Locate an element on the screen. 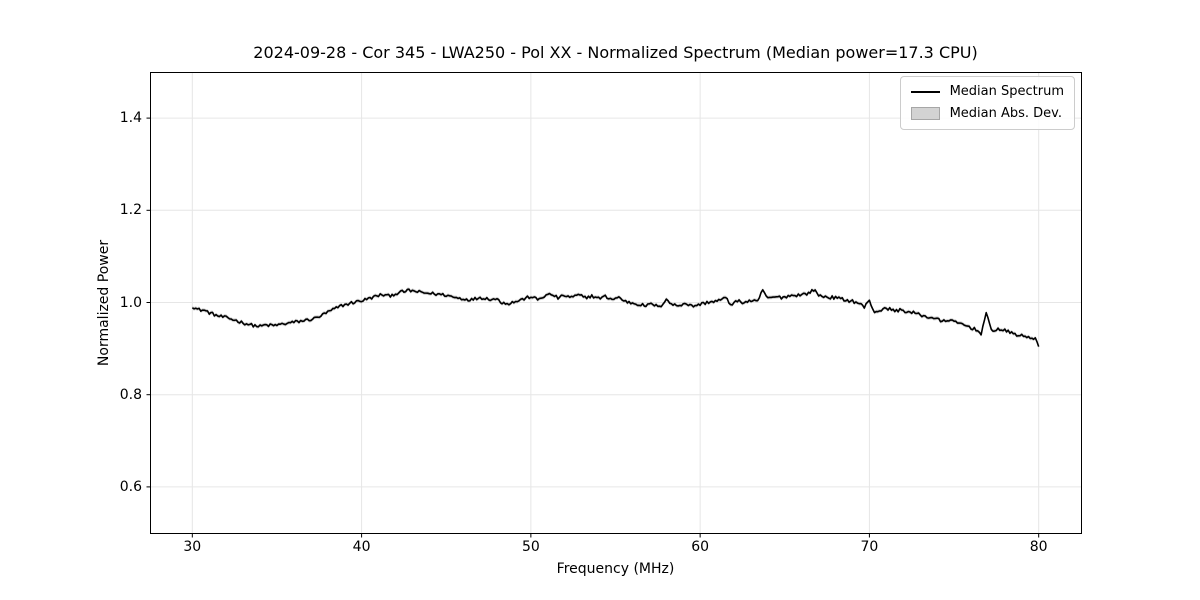 This screenshot has width=1200, height=600. x-tick-label: 50 is located at coordinates (530, 547).